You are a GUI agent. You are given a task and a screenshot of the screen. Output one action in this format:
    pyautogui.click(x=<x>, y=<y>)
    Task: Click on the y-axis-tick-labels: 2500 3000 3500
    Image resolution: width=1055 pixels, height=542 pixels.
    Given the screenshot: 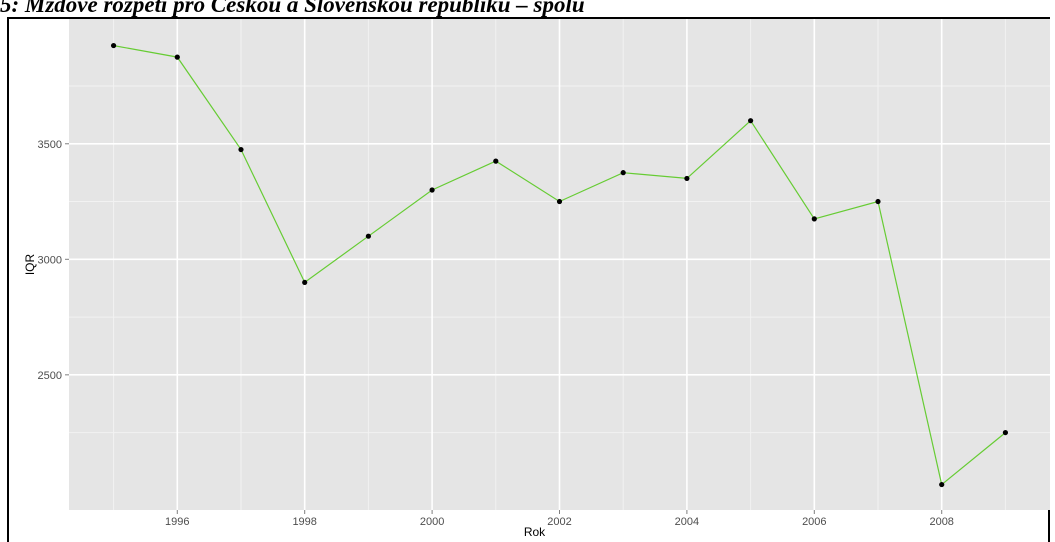 What is the action you would take?
    pyautogui.click(x=50, y=260)
    